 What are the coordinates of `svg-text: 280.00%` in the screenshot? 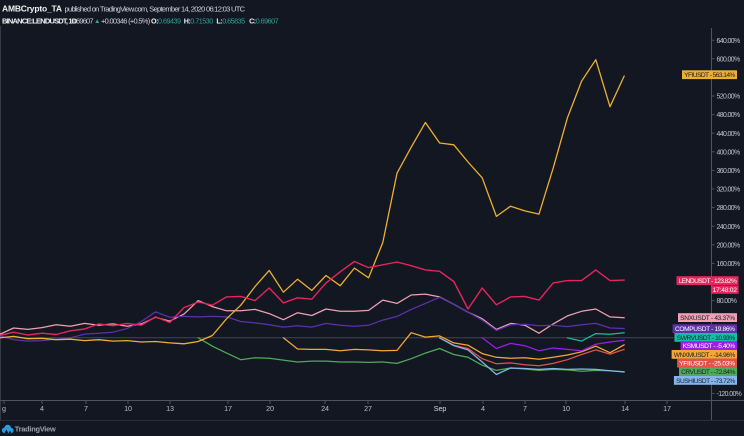 It's located at (728, 208).